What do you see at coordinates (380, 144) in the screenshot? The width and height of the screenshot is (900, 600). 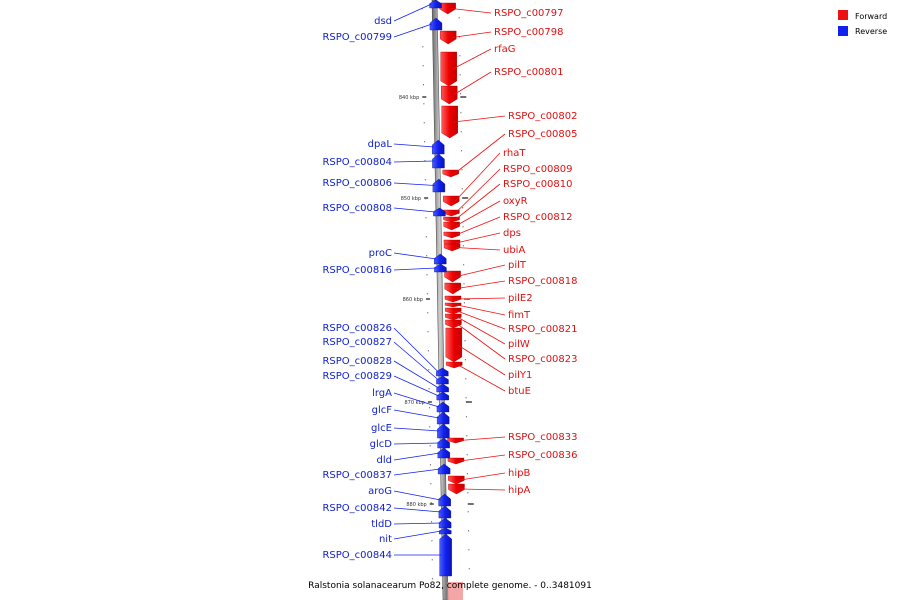 I see `gene-label-reverse: dpaL` at bounding box center [380, 144].